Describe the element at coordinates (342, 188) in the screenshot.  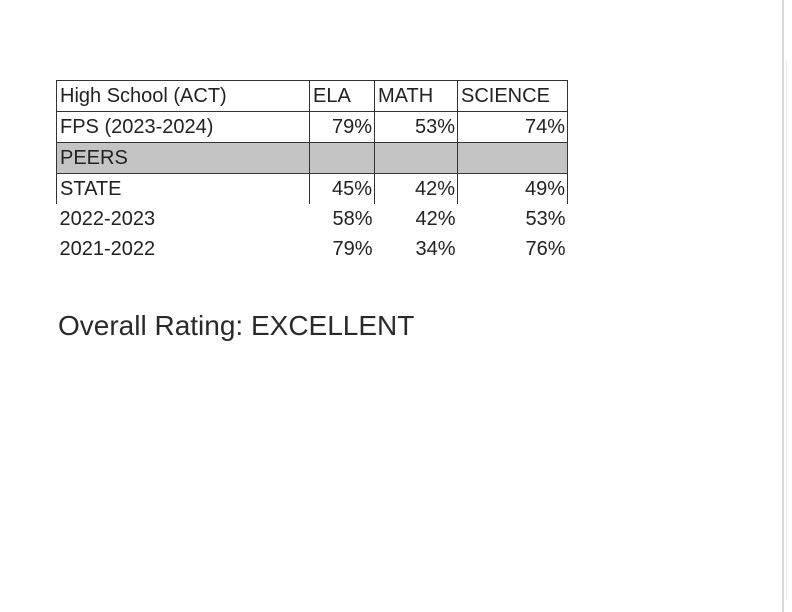
I see `cell-ela: 45%` at that location.